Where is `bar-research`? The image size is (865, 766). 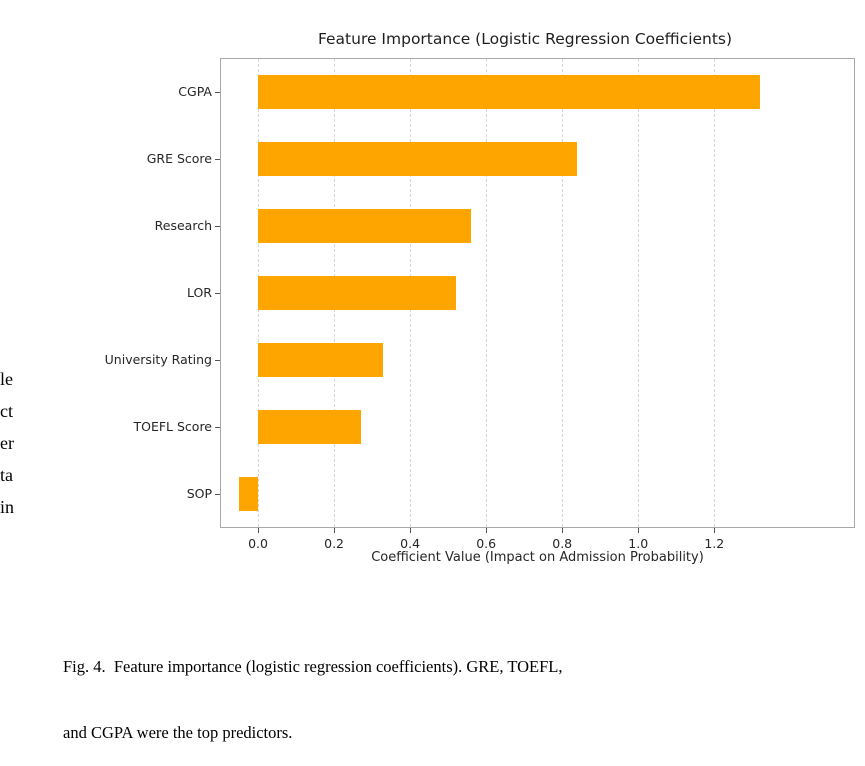
bar-research is located at coordinates (364, 225).